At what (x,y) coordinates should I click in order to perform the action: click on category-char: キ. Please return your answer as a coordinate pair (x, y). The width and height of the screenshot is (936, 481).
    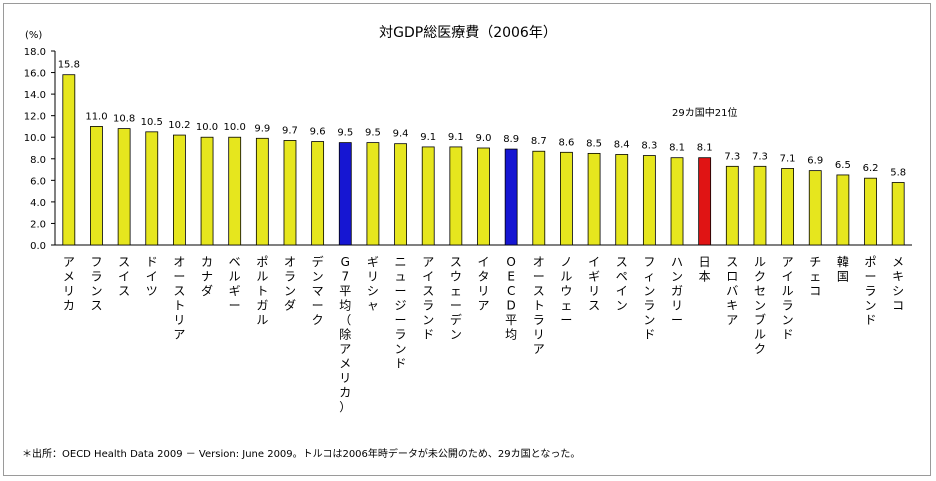
    Looking at the image, I should click on (898, 277).